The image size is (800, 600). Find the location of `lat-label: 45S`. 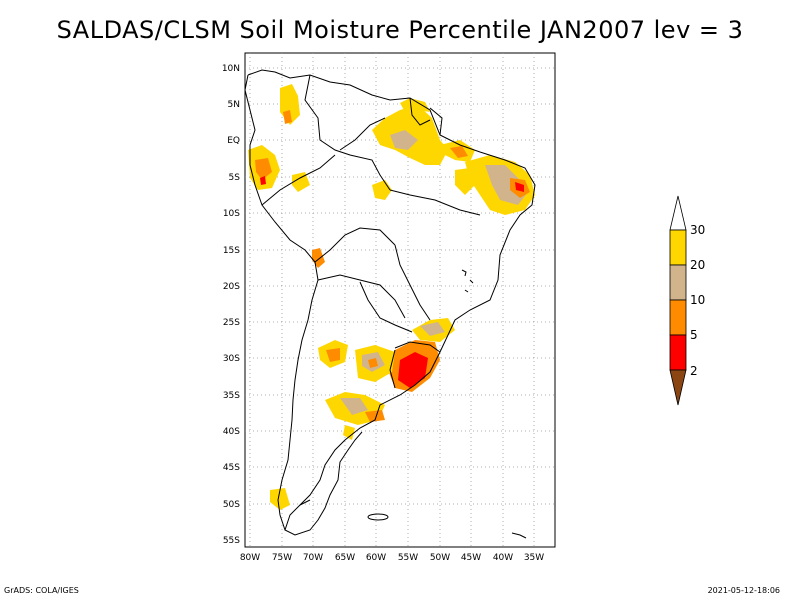

lat-label: 45S is located at coordinates (231, 468).